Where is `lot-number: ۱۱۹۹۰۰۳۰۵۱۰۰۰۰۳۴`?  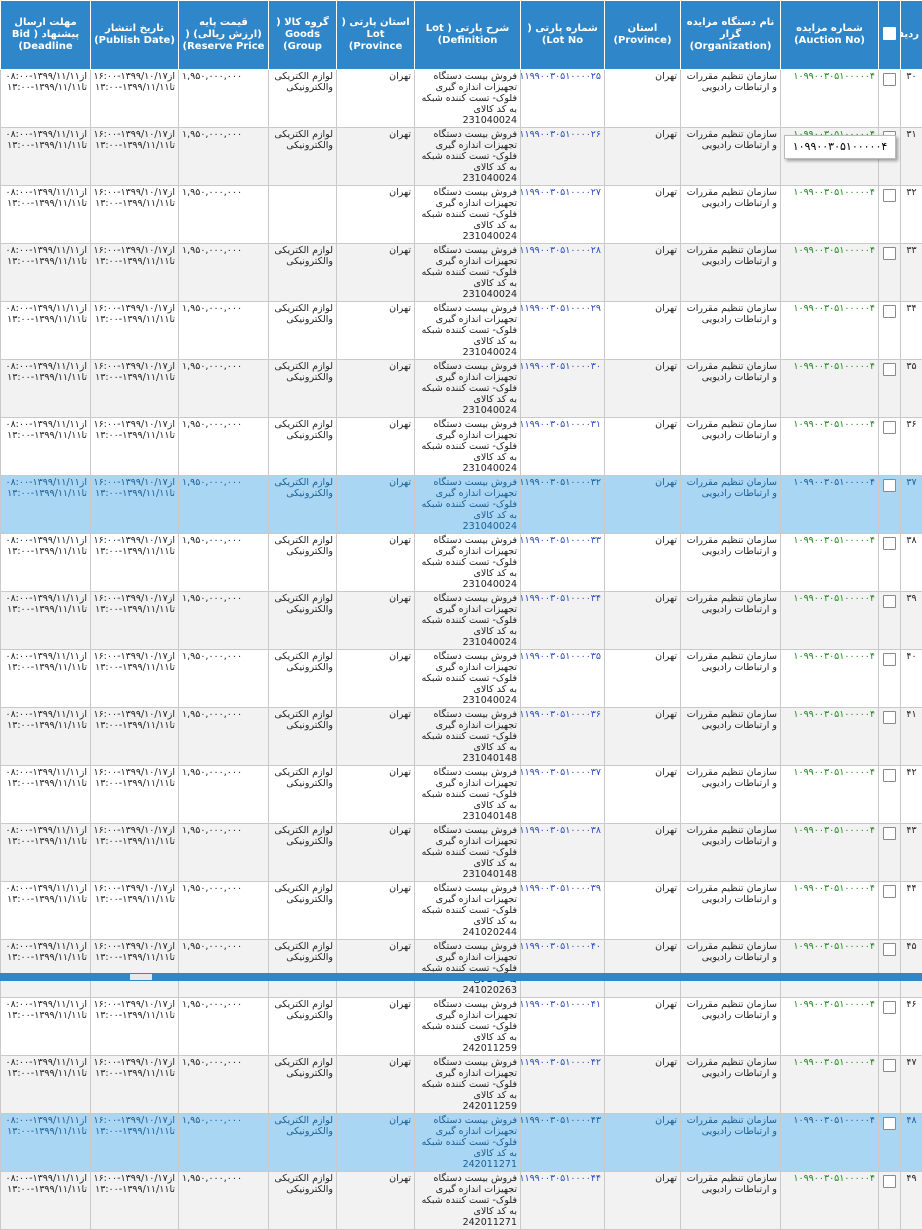 lot-number: ۱۱۹۹۰۰۳۰۵۱۰۰۰۰۳۴ is located at coordinates (563, 621).